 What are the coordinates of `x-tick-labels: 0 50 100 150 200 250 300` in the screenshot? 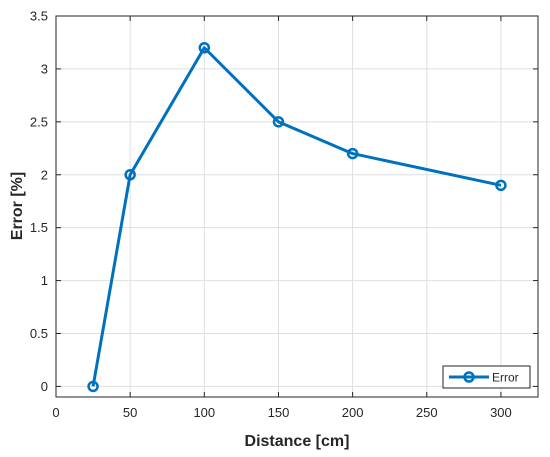 It's located at (281, 412).